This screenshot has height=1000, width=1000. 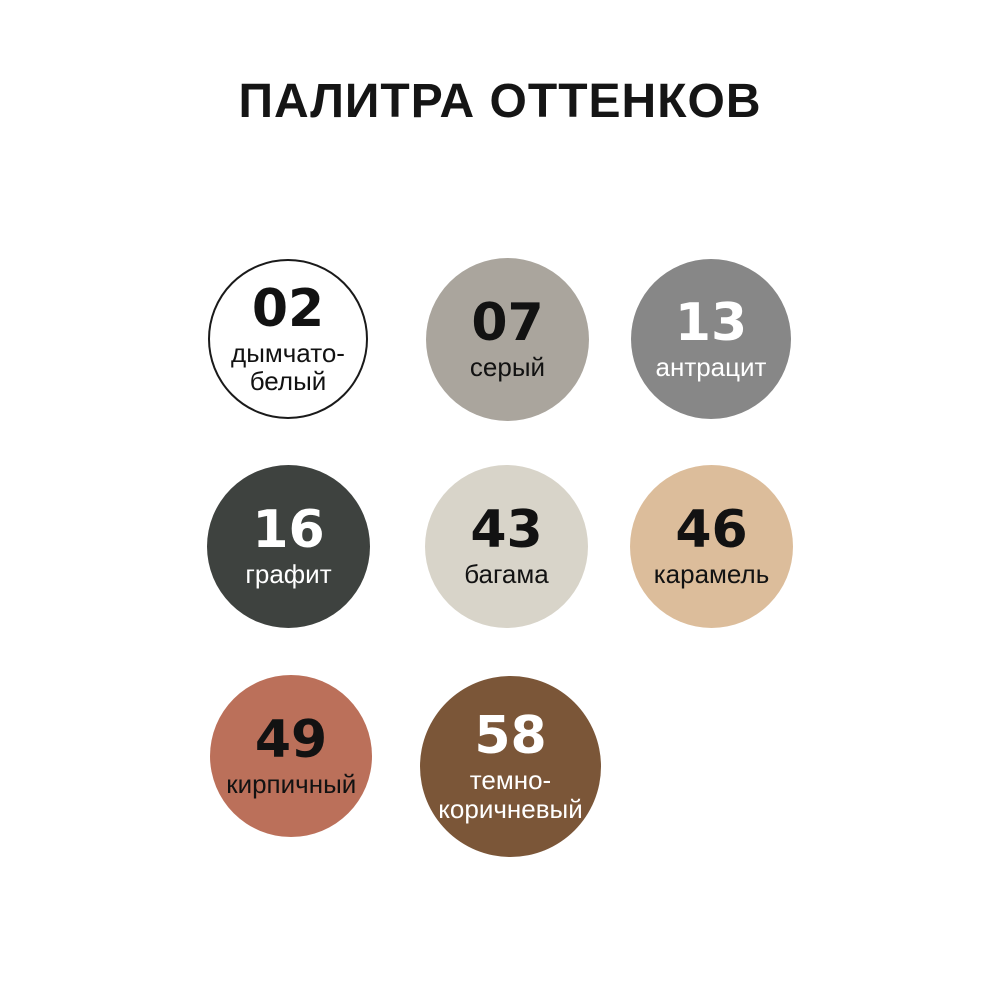 I want to click on swatch-number: 16, so click(x=288, y=530).